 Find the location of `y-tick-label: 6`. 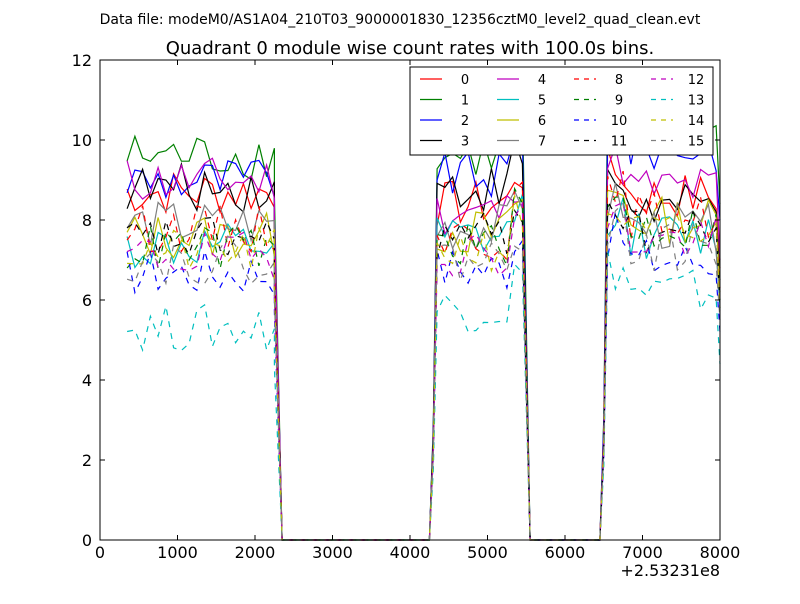

y-tick-label: 6 is located at coordinates (87, 300).